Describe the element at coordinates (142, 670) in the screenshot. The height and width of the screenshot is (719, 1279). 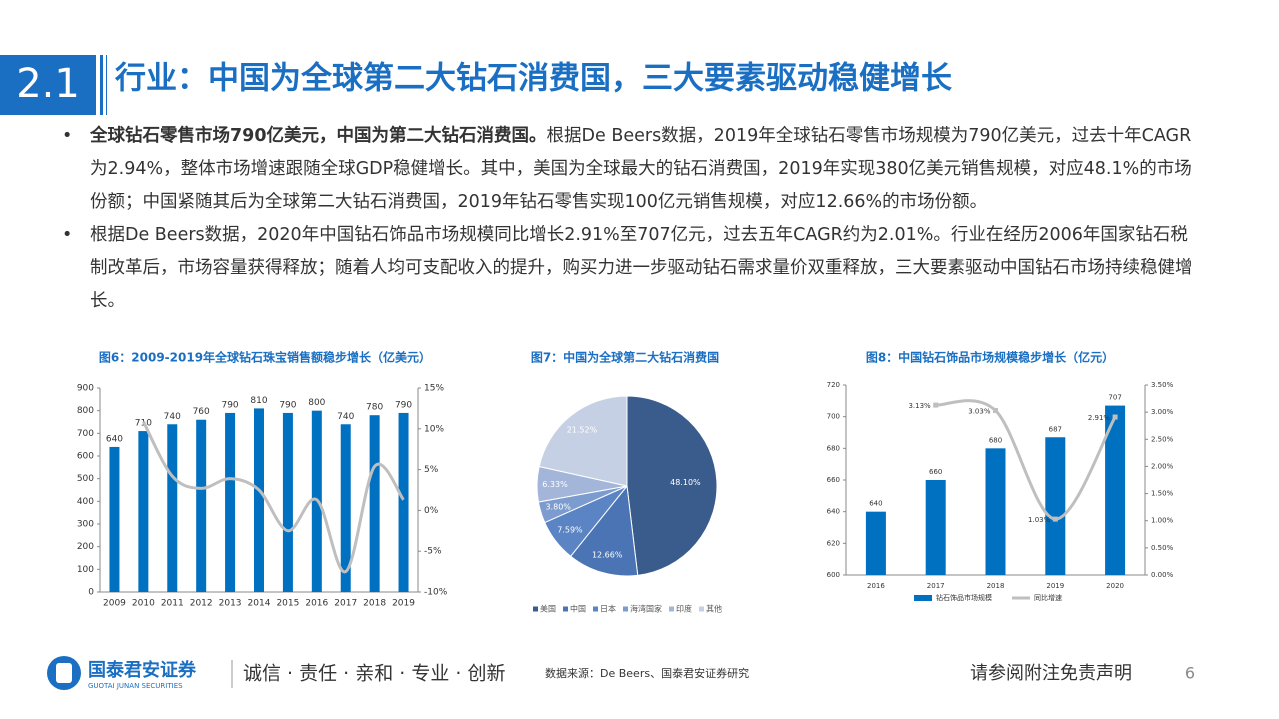
I see `company-name: 国泰君安证券` at that location.